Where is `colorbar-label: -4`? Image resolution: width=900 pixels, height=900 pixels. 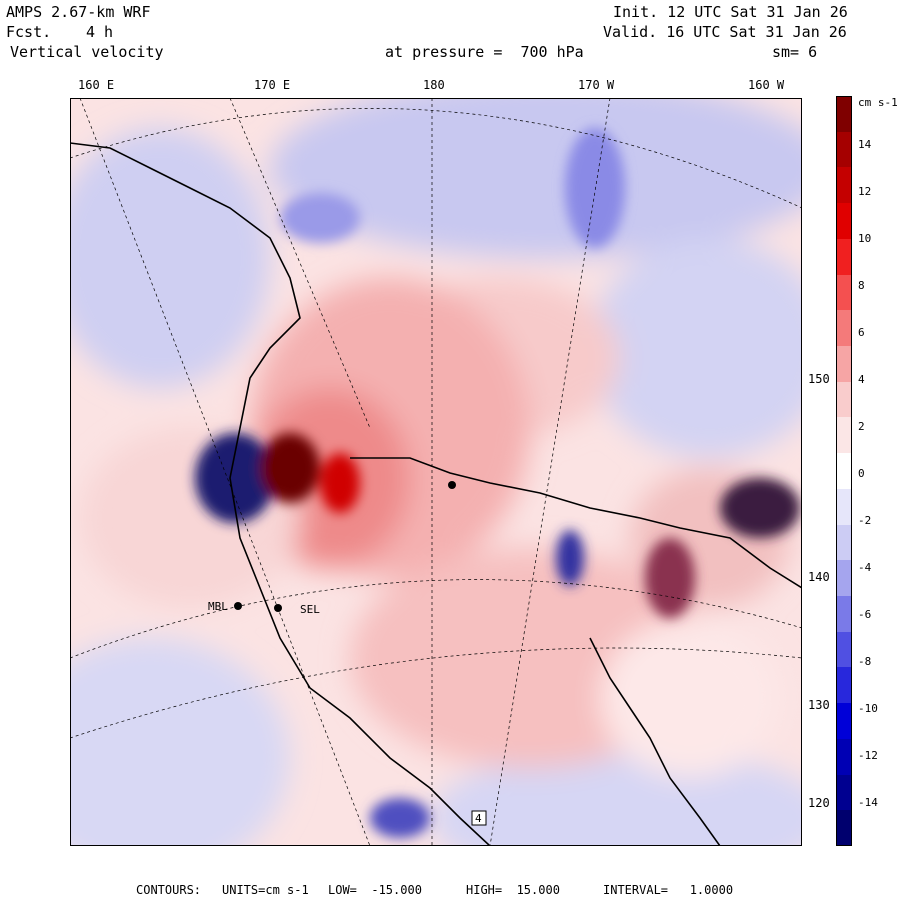 colorbar-label: -4 is located at coordinates (865, 567).